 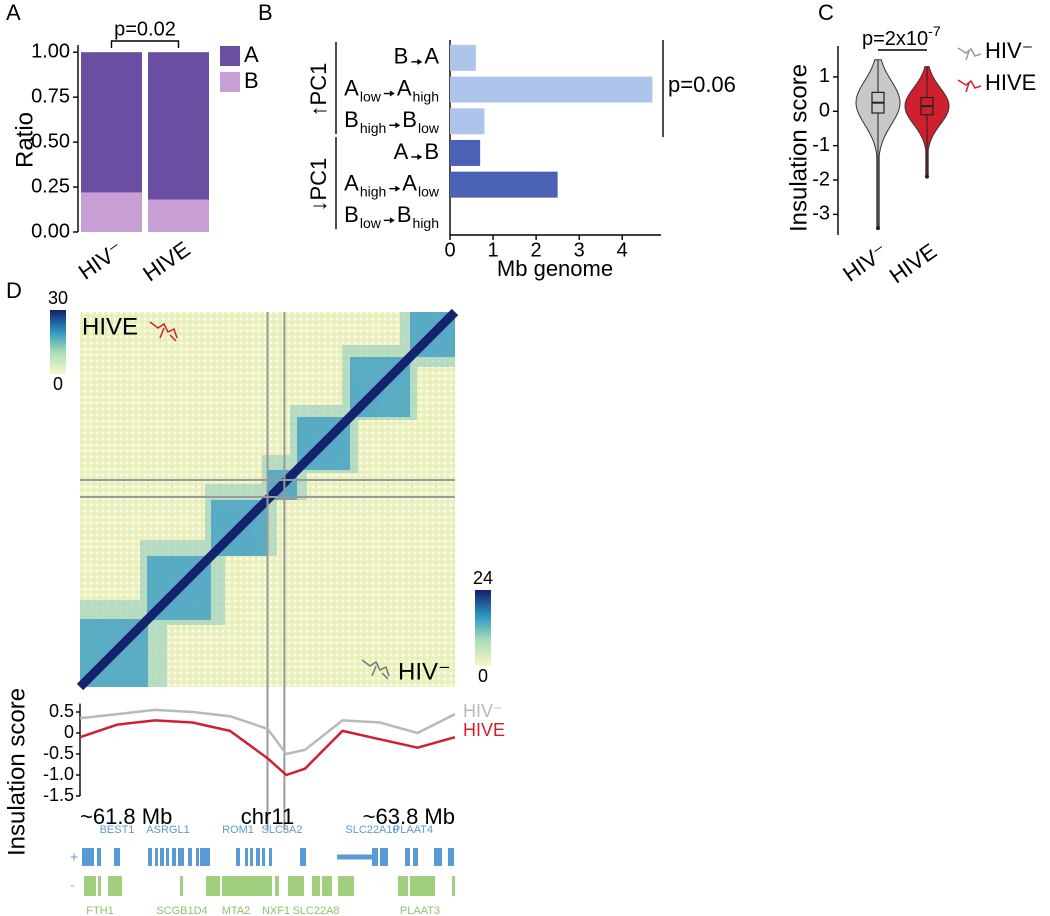 What do you see at coordinates (895, 39) in the screenshot?
I see `annotation-part: p=2x10` at bounding box center [895, 39].